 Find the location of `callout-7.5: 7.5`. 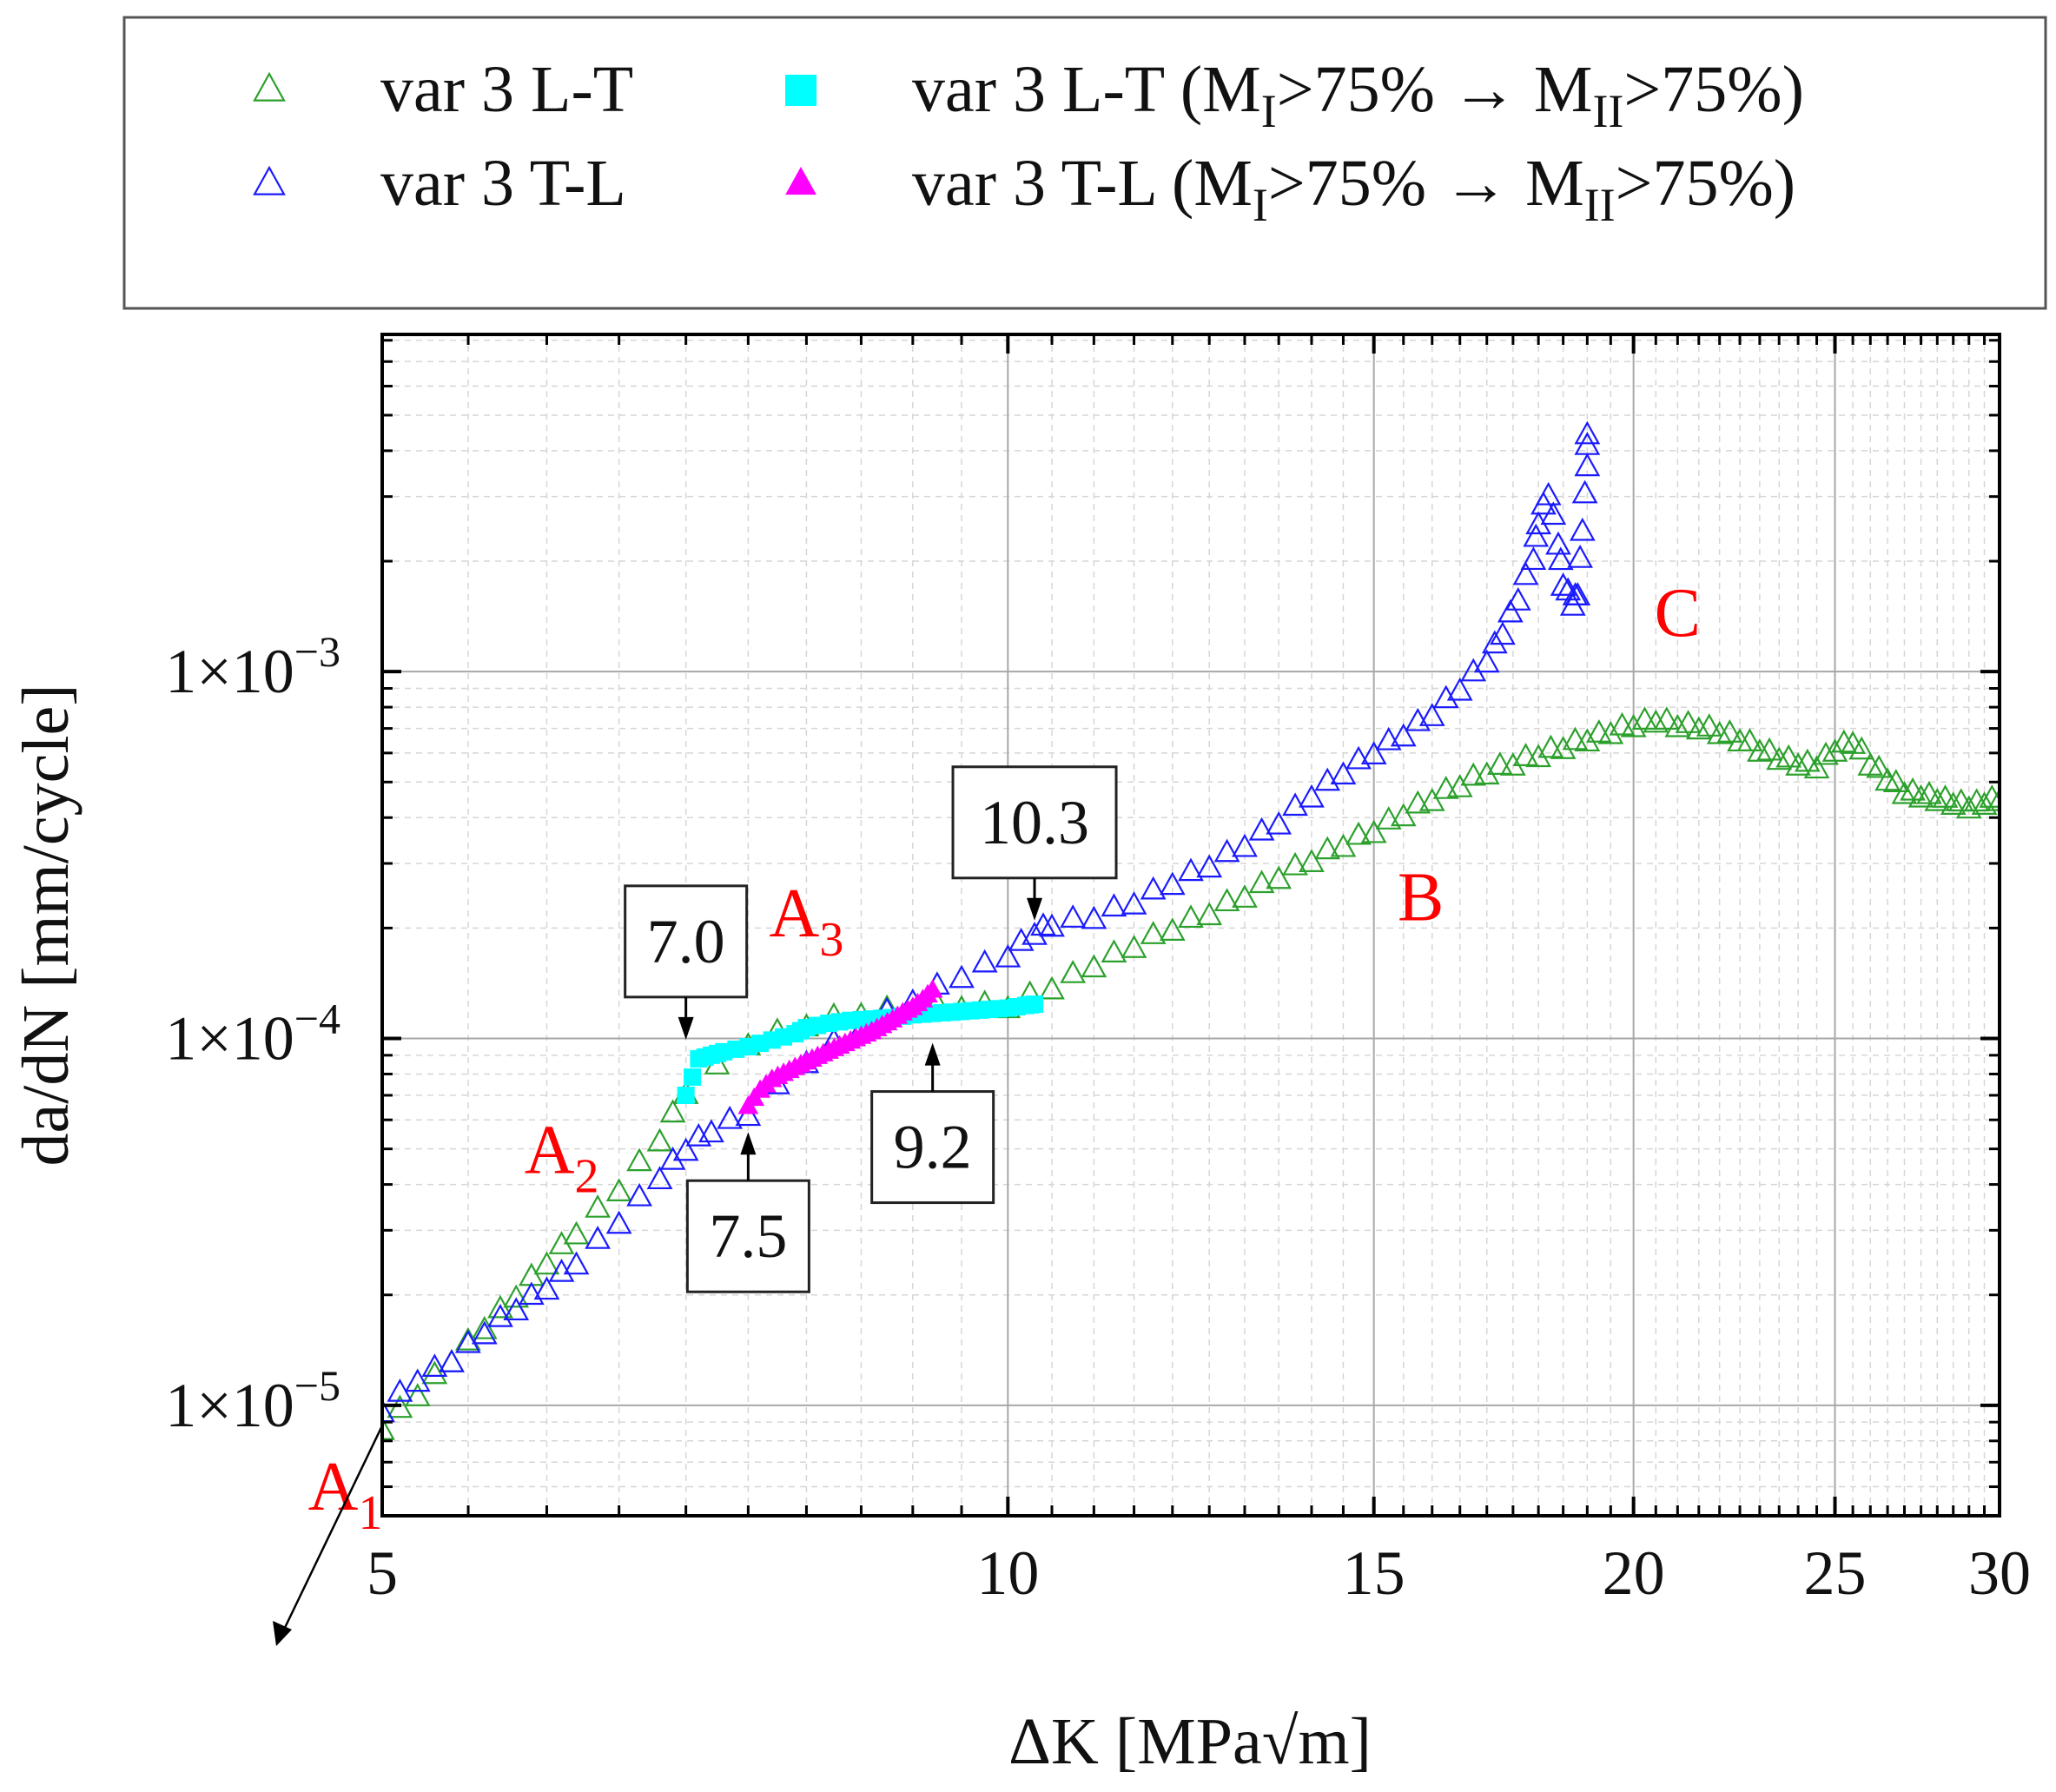

callout-7.5: 7.5 is located at coordinates (747, 1212).